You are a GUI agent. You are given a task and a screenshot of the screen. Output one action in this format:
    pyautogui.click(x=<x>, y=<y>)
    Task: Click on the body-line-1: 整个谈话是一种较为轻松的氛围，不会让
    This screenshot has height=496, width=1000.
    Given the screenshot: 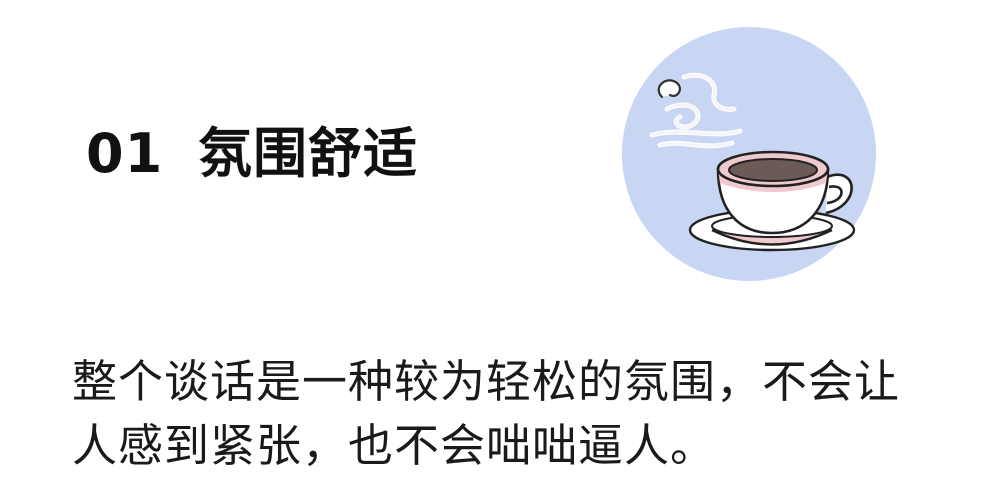 What is the action you would take?
    pyautogui.click(x=486, y=381)
    